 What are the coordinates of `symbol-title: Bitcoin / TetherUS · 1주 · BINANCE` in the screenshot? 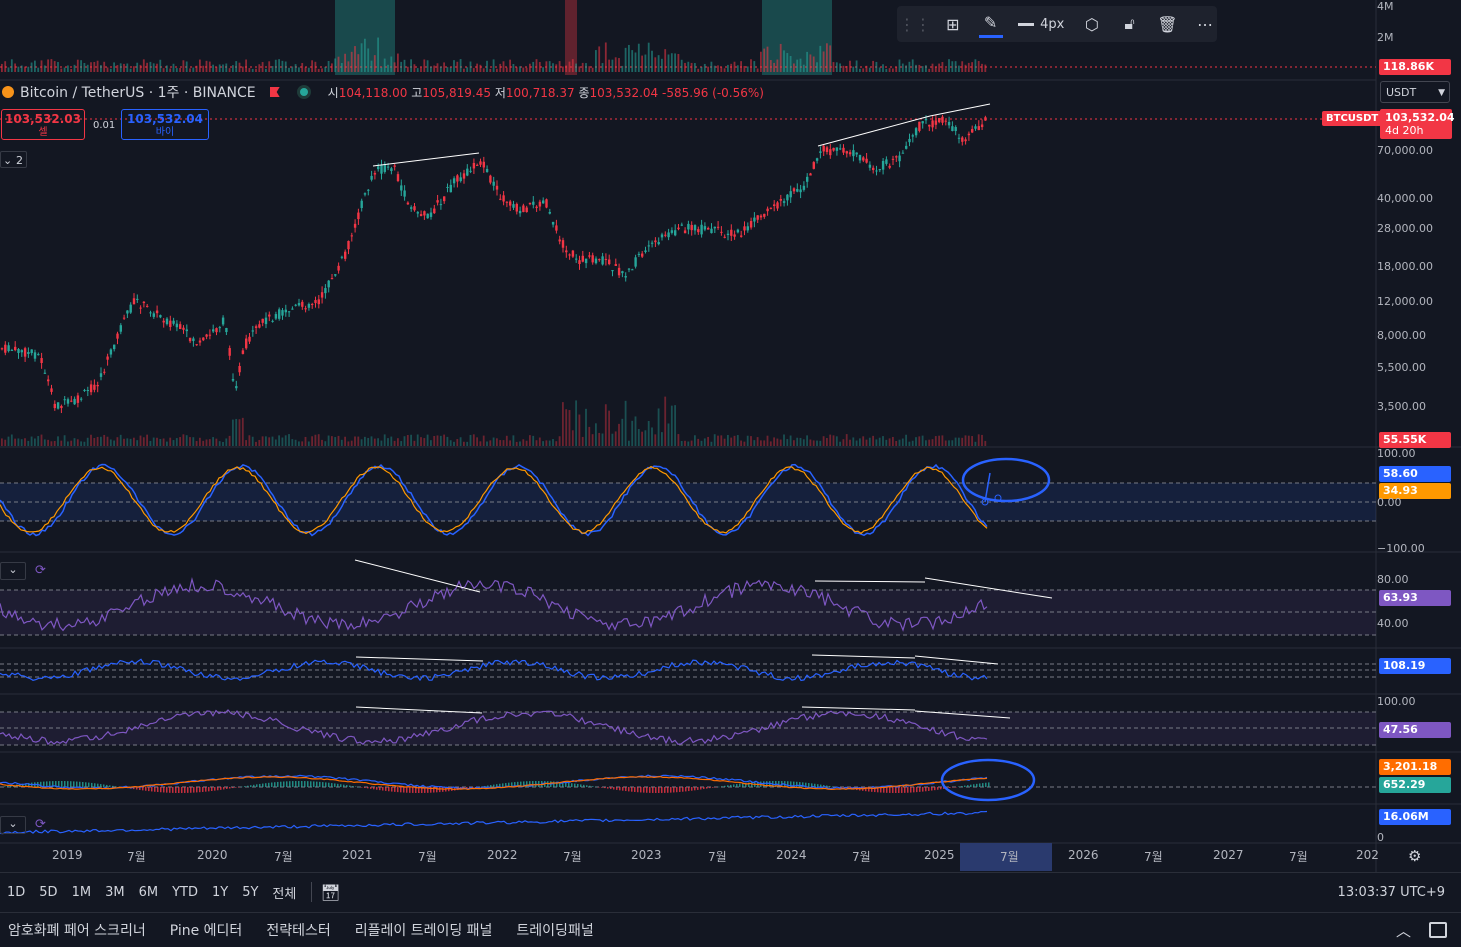 It's located at (138, 93).